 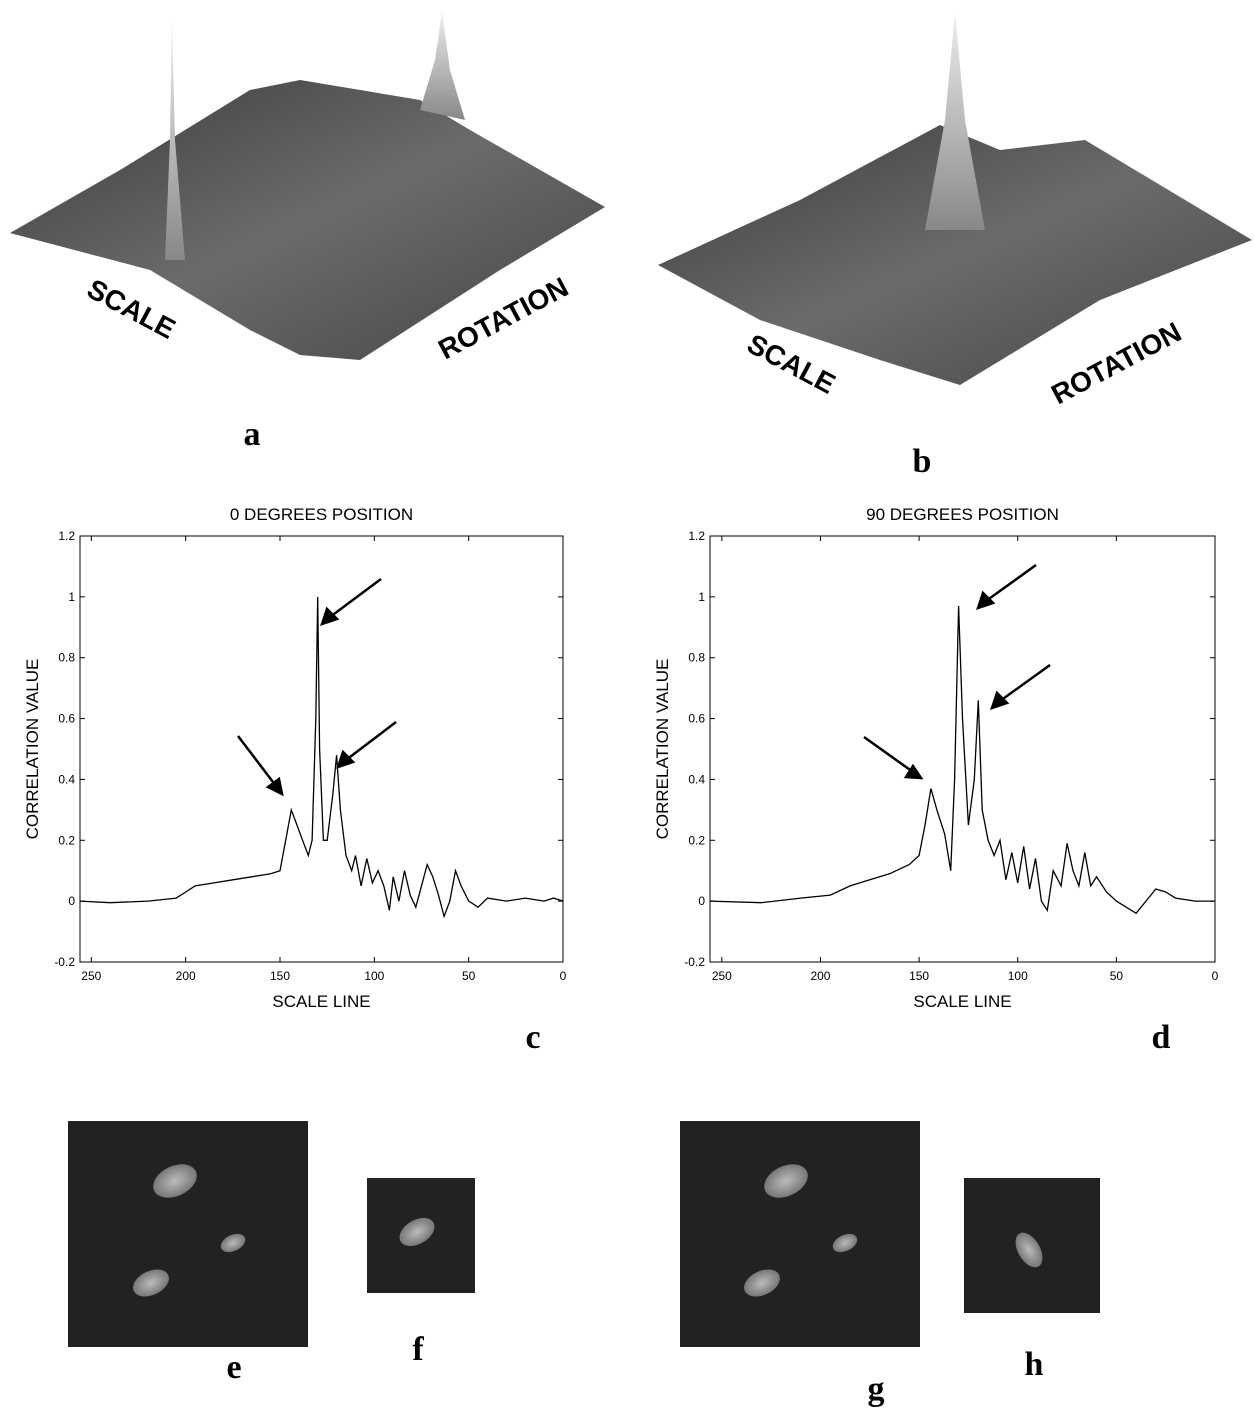 What do you see at coordinates (1116, 363) in the screenshot?
I see `axis-label: ROTATION` at bounding box center [1116, 363].